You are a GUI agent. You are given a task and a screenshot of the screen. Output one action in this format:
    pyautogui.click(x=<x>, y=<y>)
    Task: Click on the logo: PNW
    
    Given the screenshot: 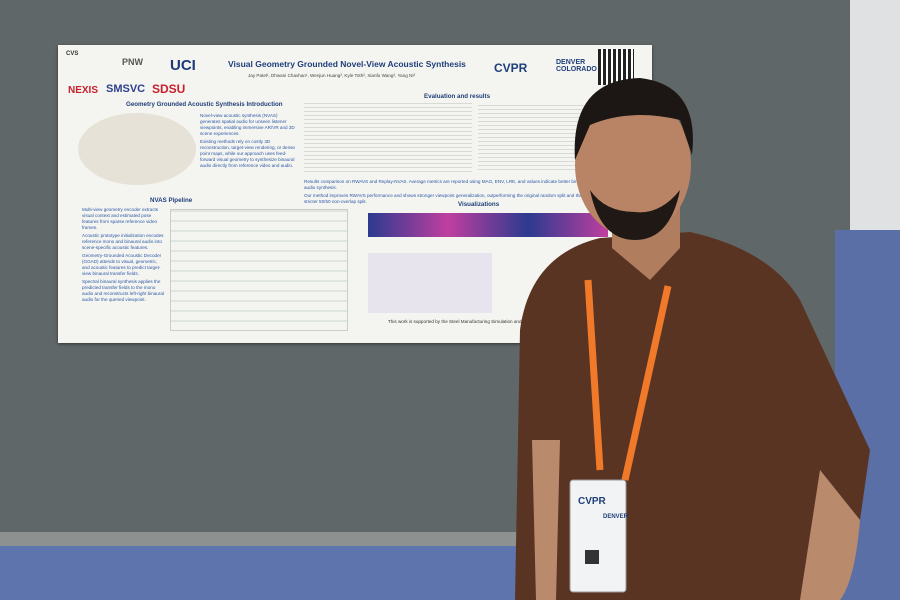 What is the action you would take?
    pyautogui.click(x=132, y=62)
    